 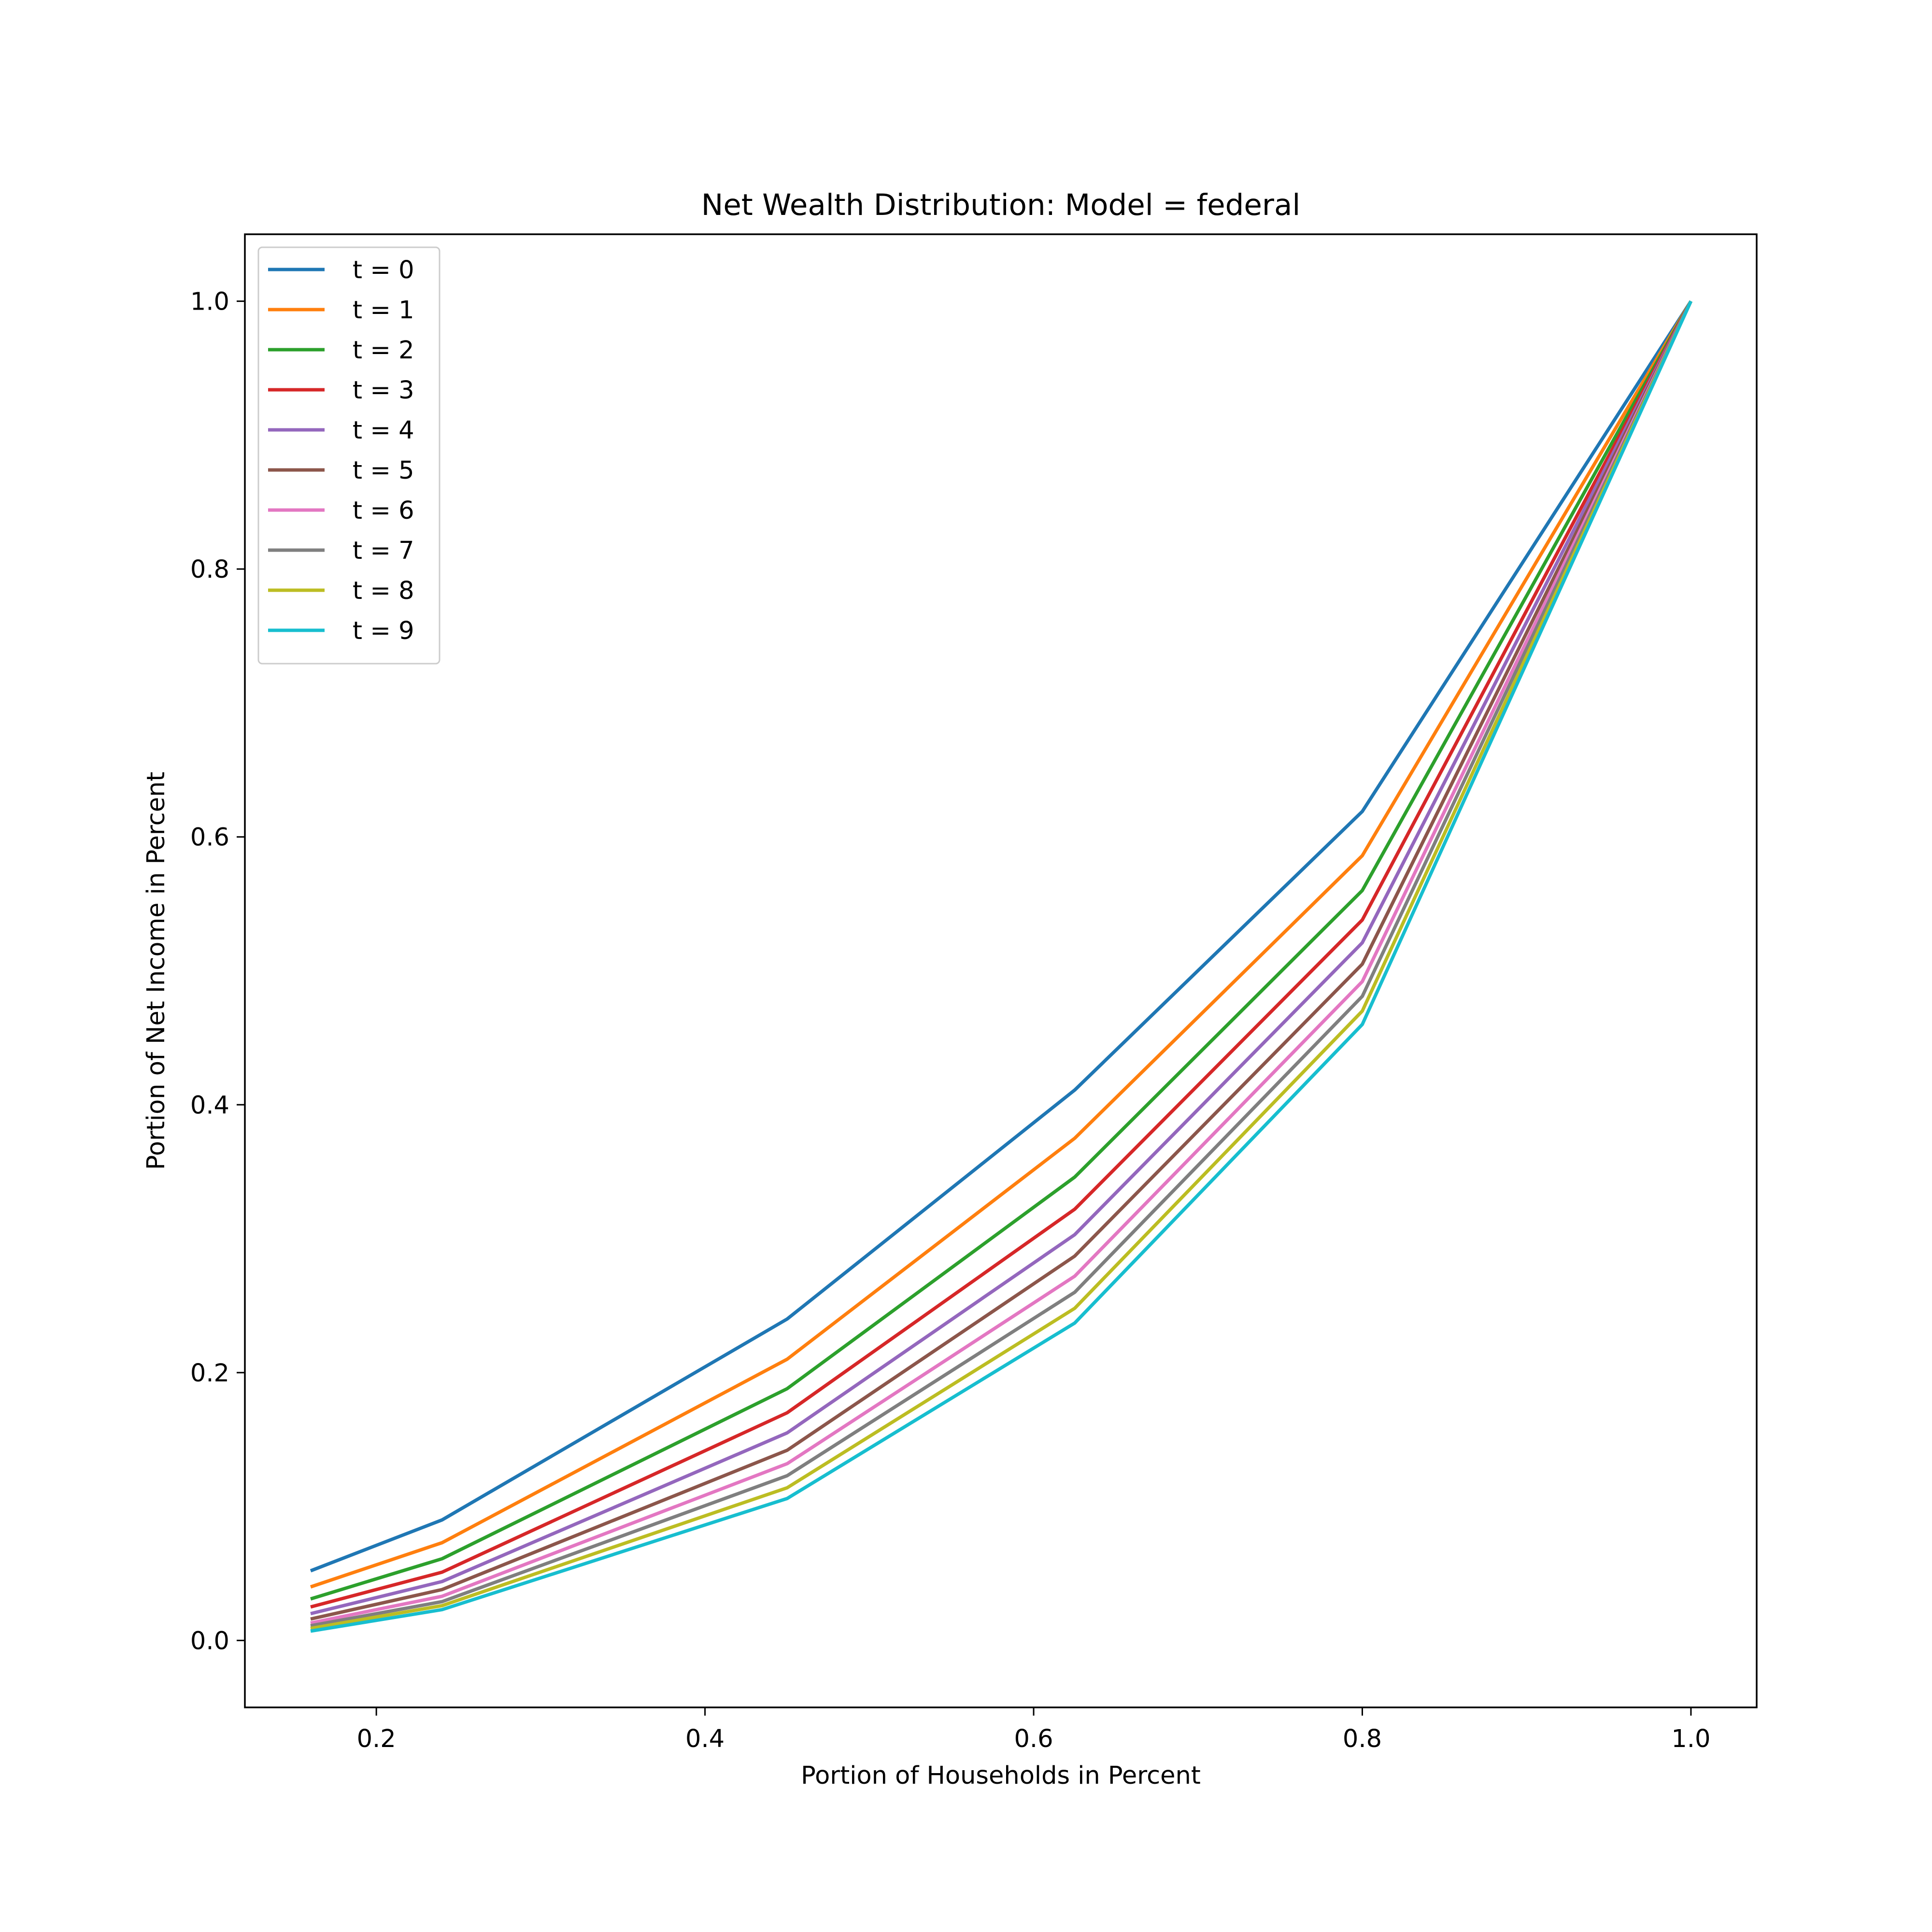 What do you see at coordinates (1033, 1739) in the screenshot?
I see `x-tick-label: 0.6` at bounding box center [1033, 1739].